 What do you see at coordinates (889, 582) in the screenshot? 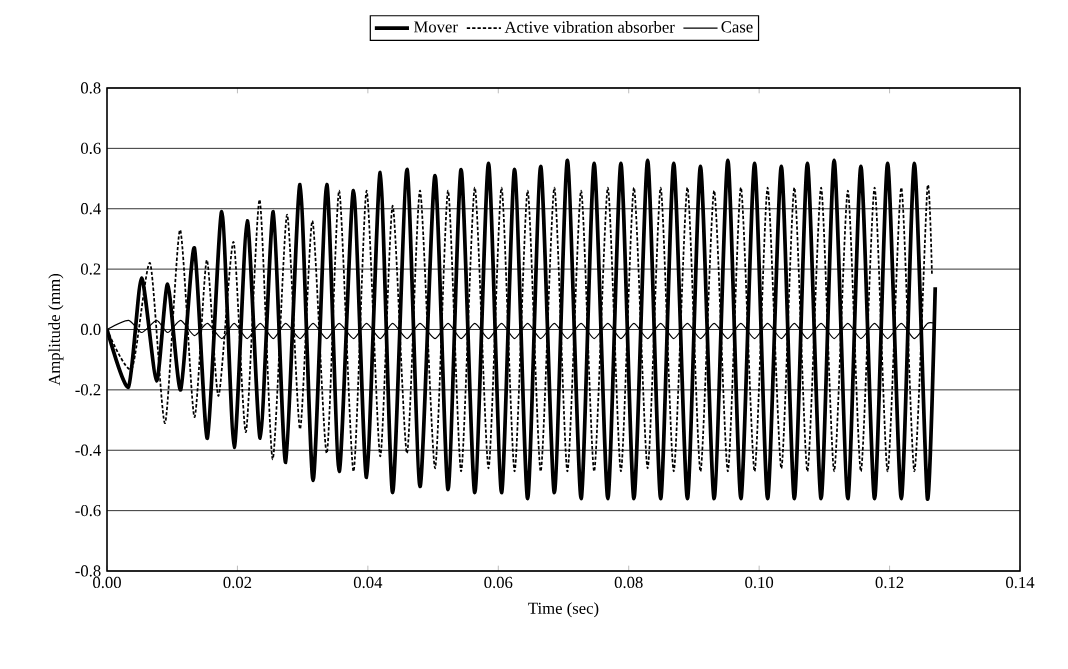
I see `x-tick-label: 0.12` at bounding box center [889, 582].